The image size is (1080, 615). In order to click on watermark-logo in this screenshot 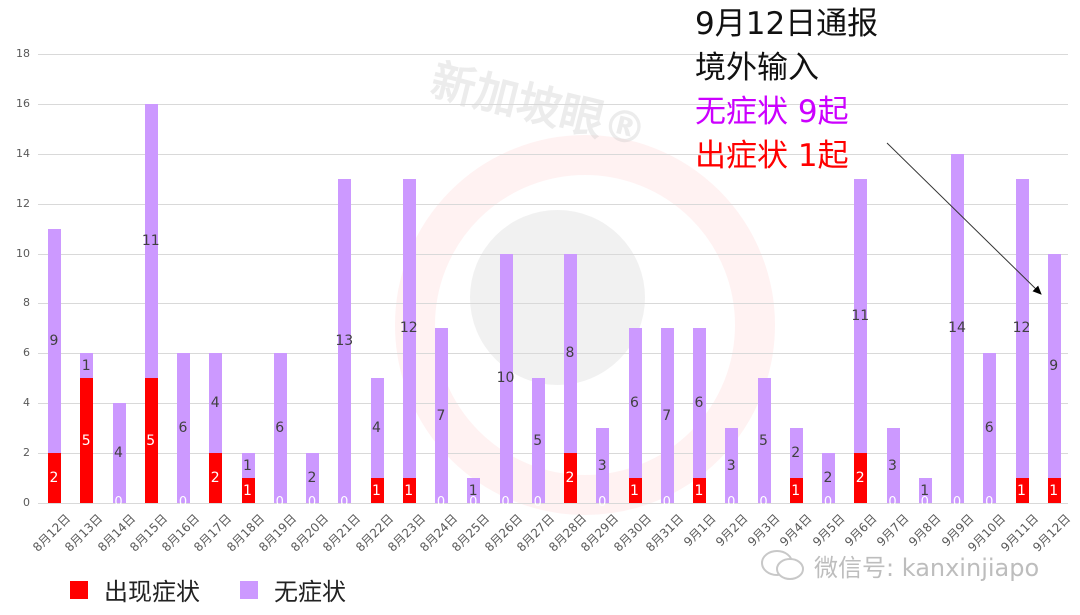, I will do `click(557, 297)`.